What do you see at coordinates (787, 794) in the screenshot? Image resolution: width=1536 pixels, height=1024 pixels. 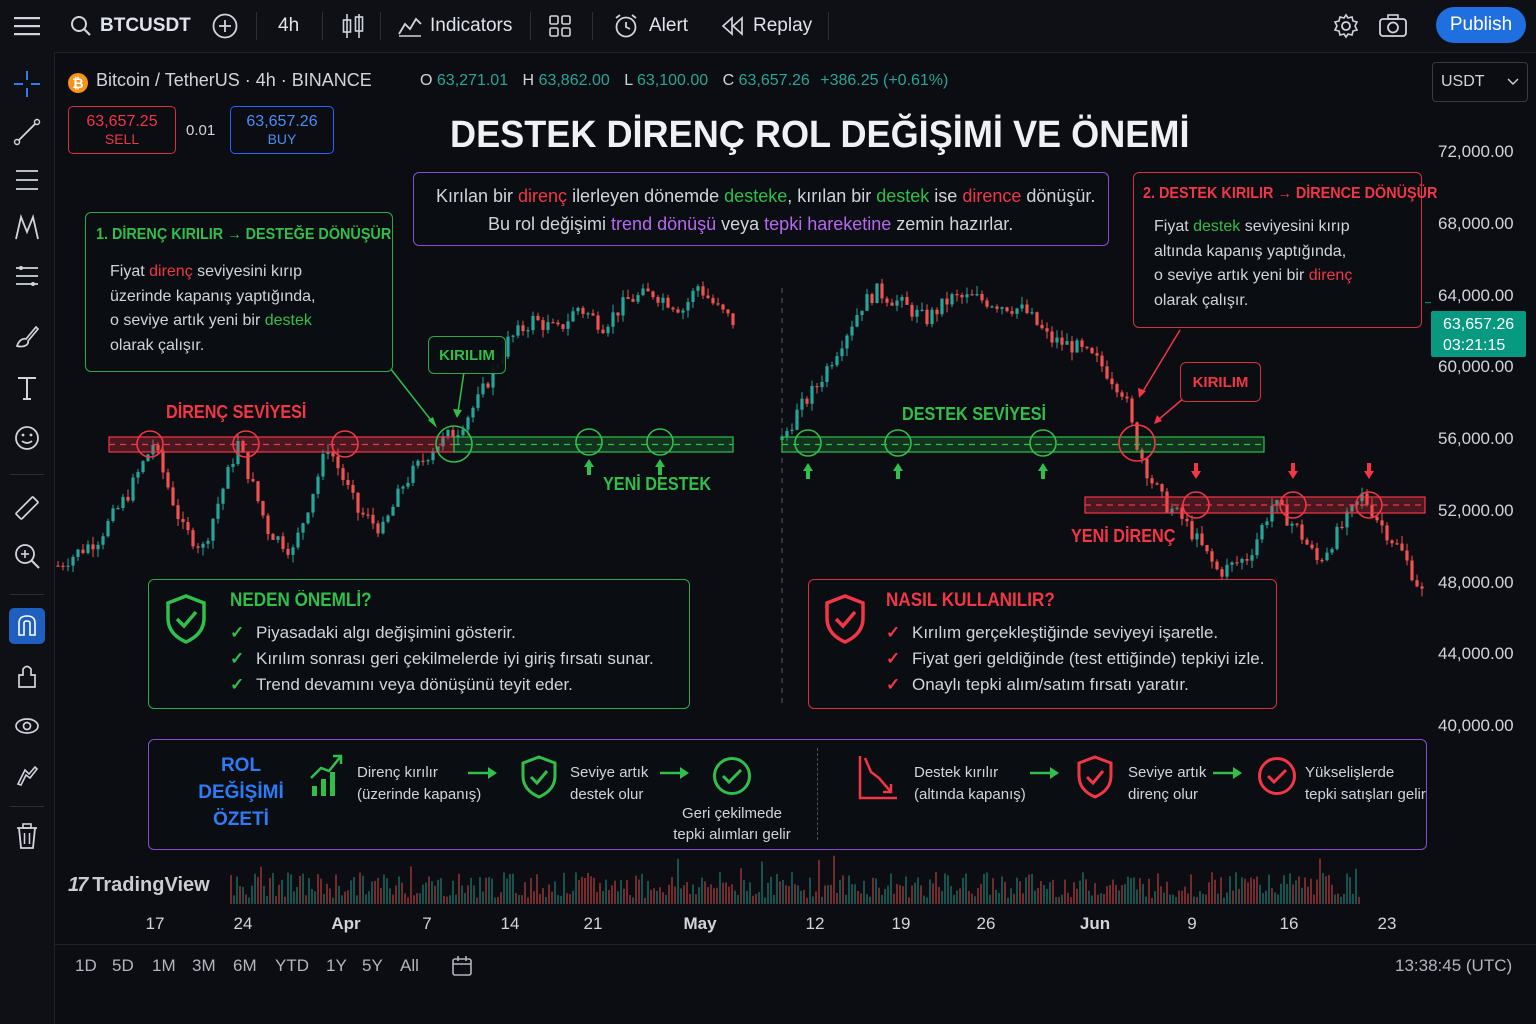 I see `role-change-summary-panel` at bounding box center [787, 794].